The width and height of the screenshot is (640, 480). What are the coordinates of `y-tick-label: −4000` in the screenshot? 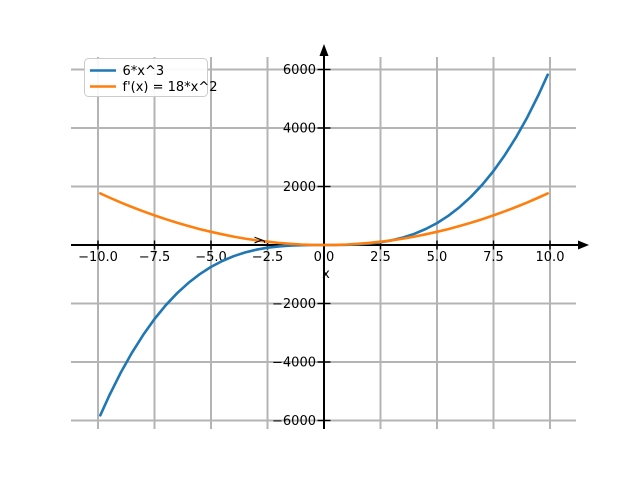 It's located at (294, 363).